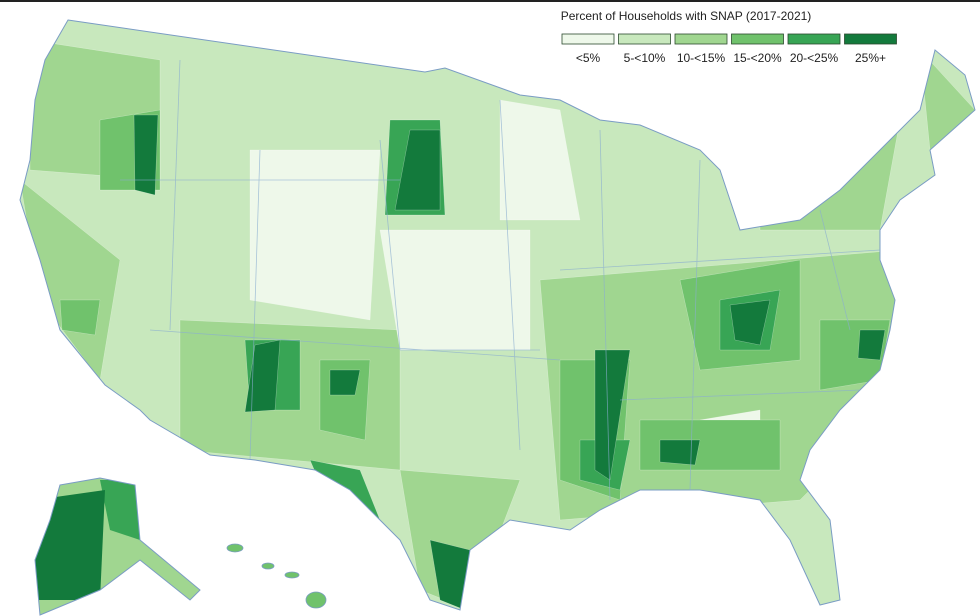 The image size is (980, 616). What do you see at coordinates (757, 58) in the screenshot?
I see `legend-label: 15-<20%` at bounding box center [757, 58].